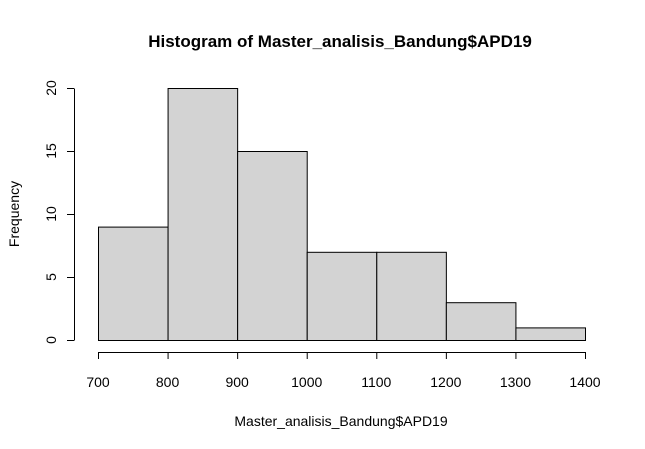 The width and height of the screenshot is (645, 449). I want to click on y-axis-label: Frequency, so click(14, 214).